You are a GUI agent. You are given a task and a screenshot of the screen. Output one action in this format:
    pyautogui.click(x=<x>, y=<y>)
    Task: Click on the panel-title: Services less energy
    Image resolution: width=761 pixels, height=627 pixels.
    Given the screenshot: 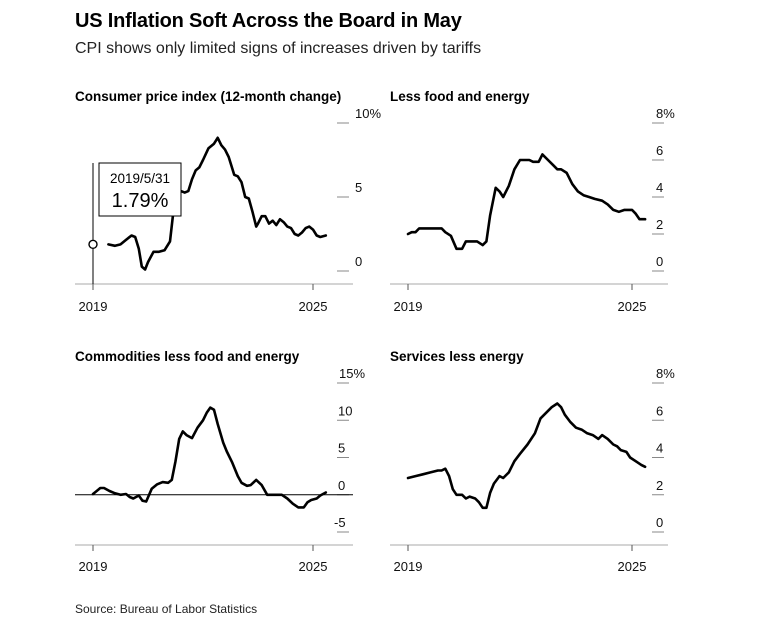 What is the action you would take?
    pyautogui.click(x=457, y=356)
    